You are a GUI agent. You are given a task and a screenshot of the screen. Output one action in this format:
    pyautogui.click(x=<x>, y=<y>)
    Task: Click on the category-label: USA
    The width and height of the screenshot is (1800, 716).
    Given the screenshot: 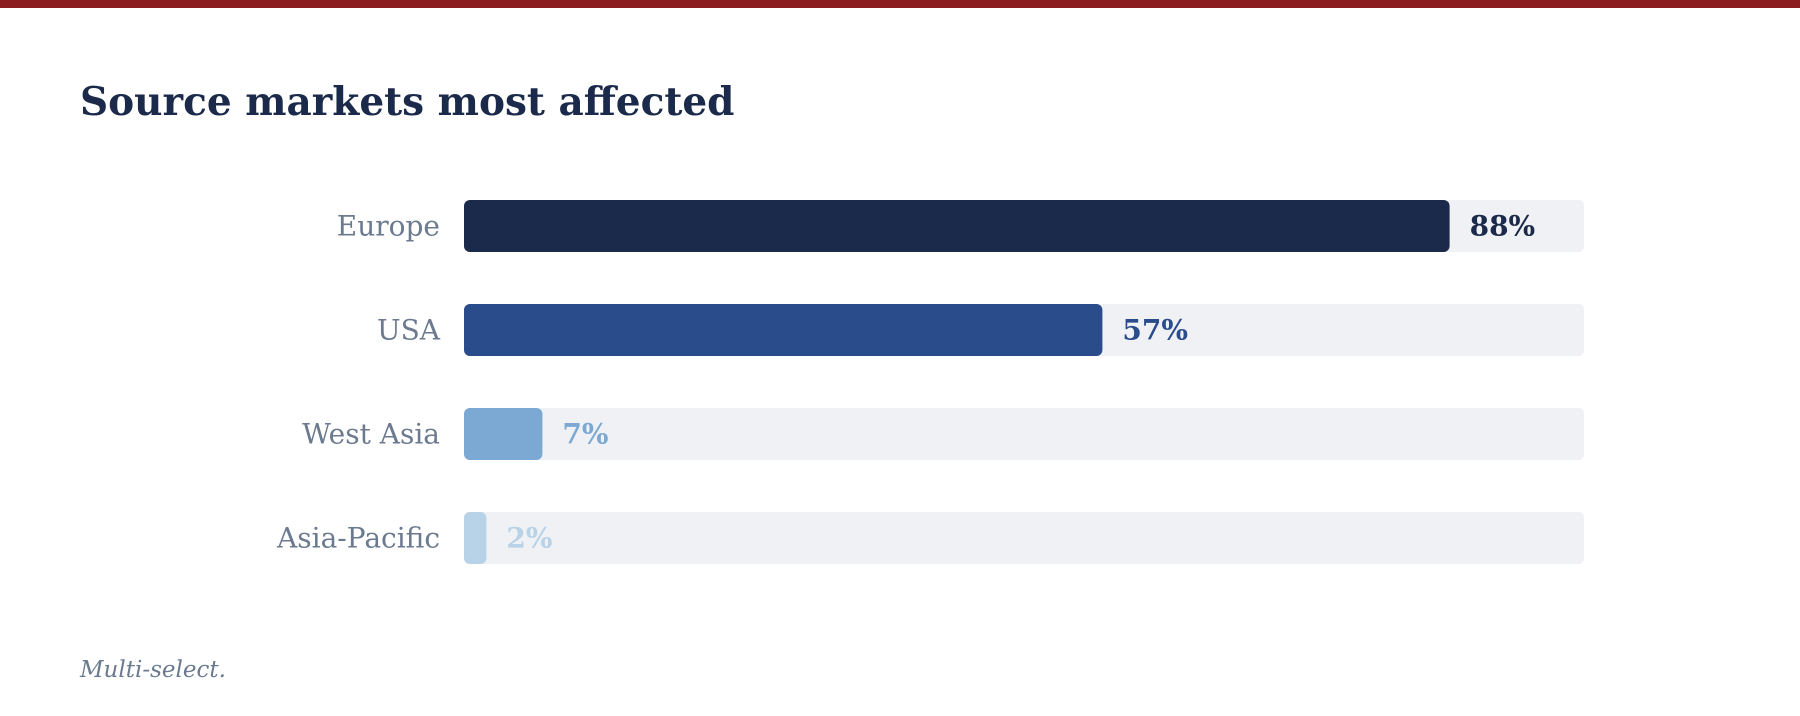 What is the action you would take?
    pyautogui.click(x=409, y=330)
    